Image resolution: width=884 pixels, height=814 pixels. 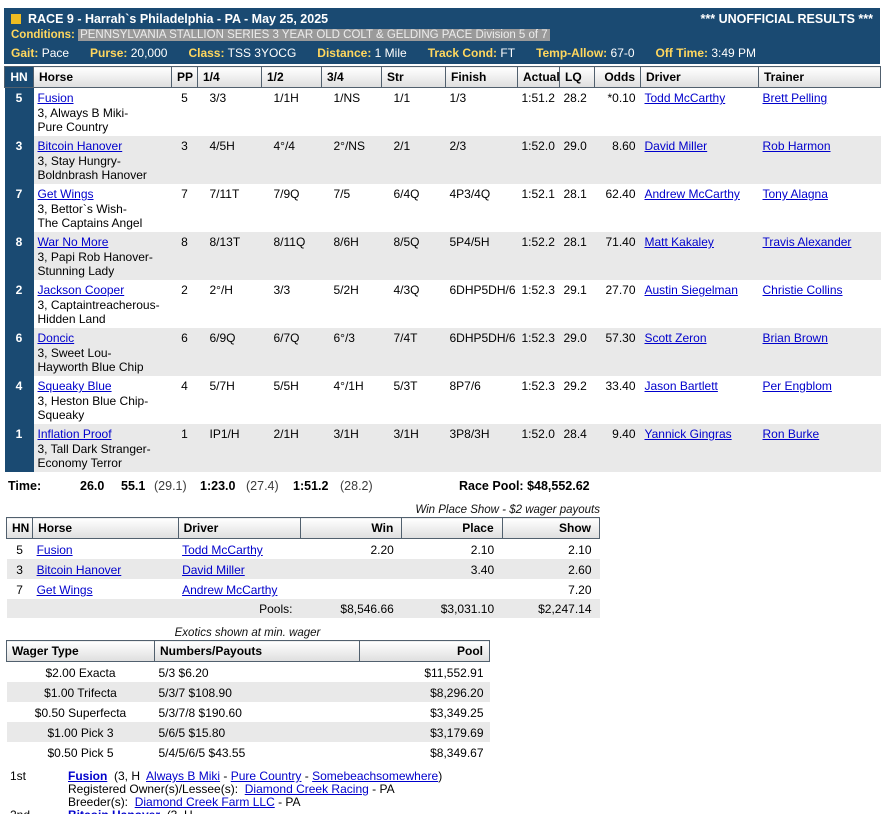 I want to click on driver-link: Matt Kakaley, so click(x=679, y=242).